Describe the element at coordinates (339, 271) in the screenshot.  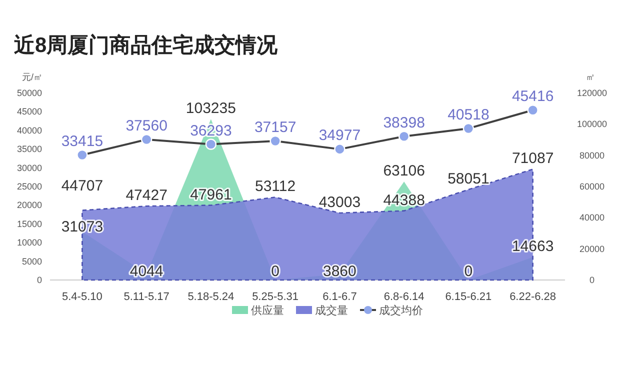
I see `data-label: 3860` at that location.